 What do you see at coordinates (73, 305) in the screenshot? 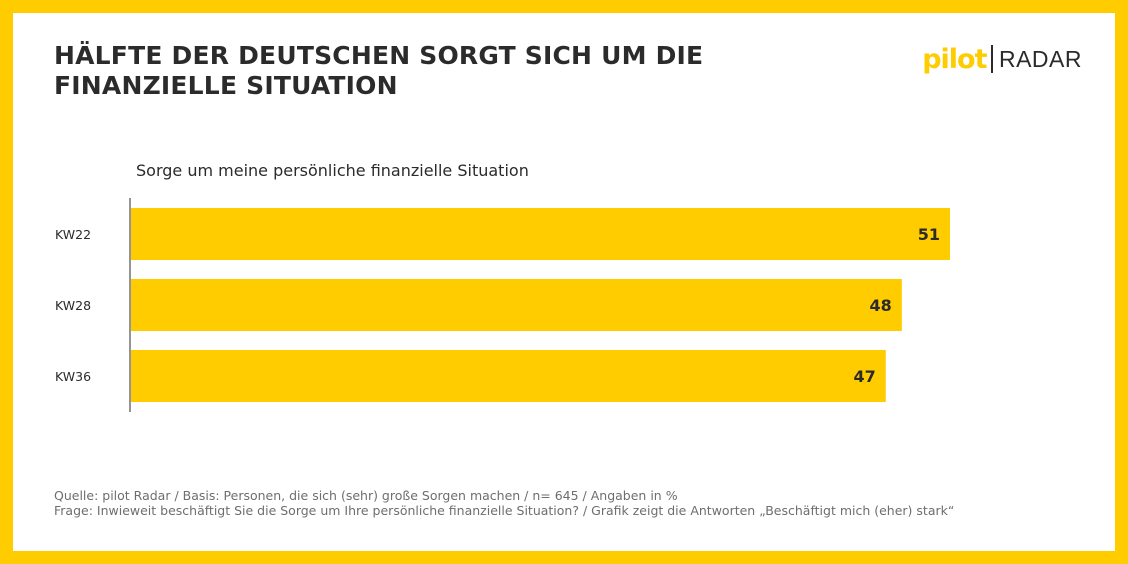
I see `category-label: KW28` at bounding box center [73, 305].